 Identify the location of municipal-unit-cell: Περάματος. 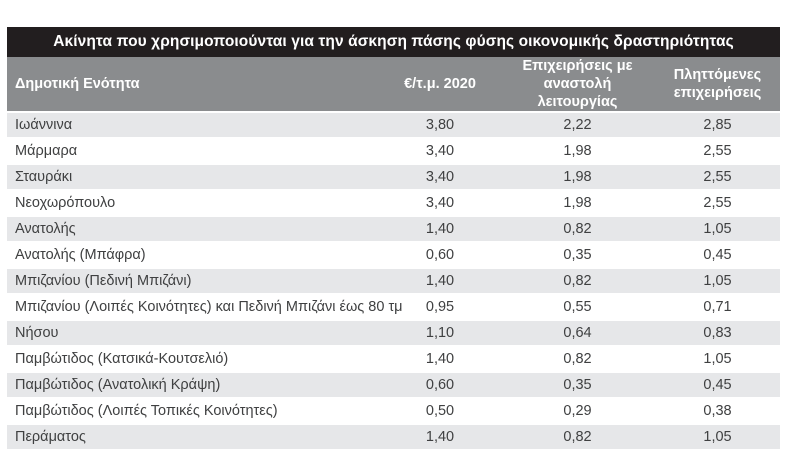
(193, 438).